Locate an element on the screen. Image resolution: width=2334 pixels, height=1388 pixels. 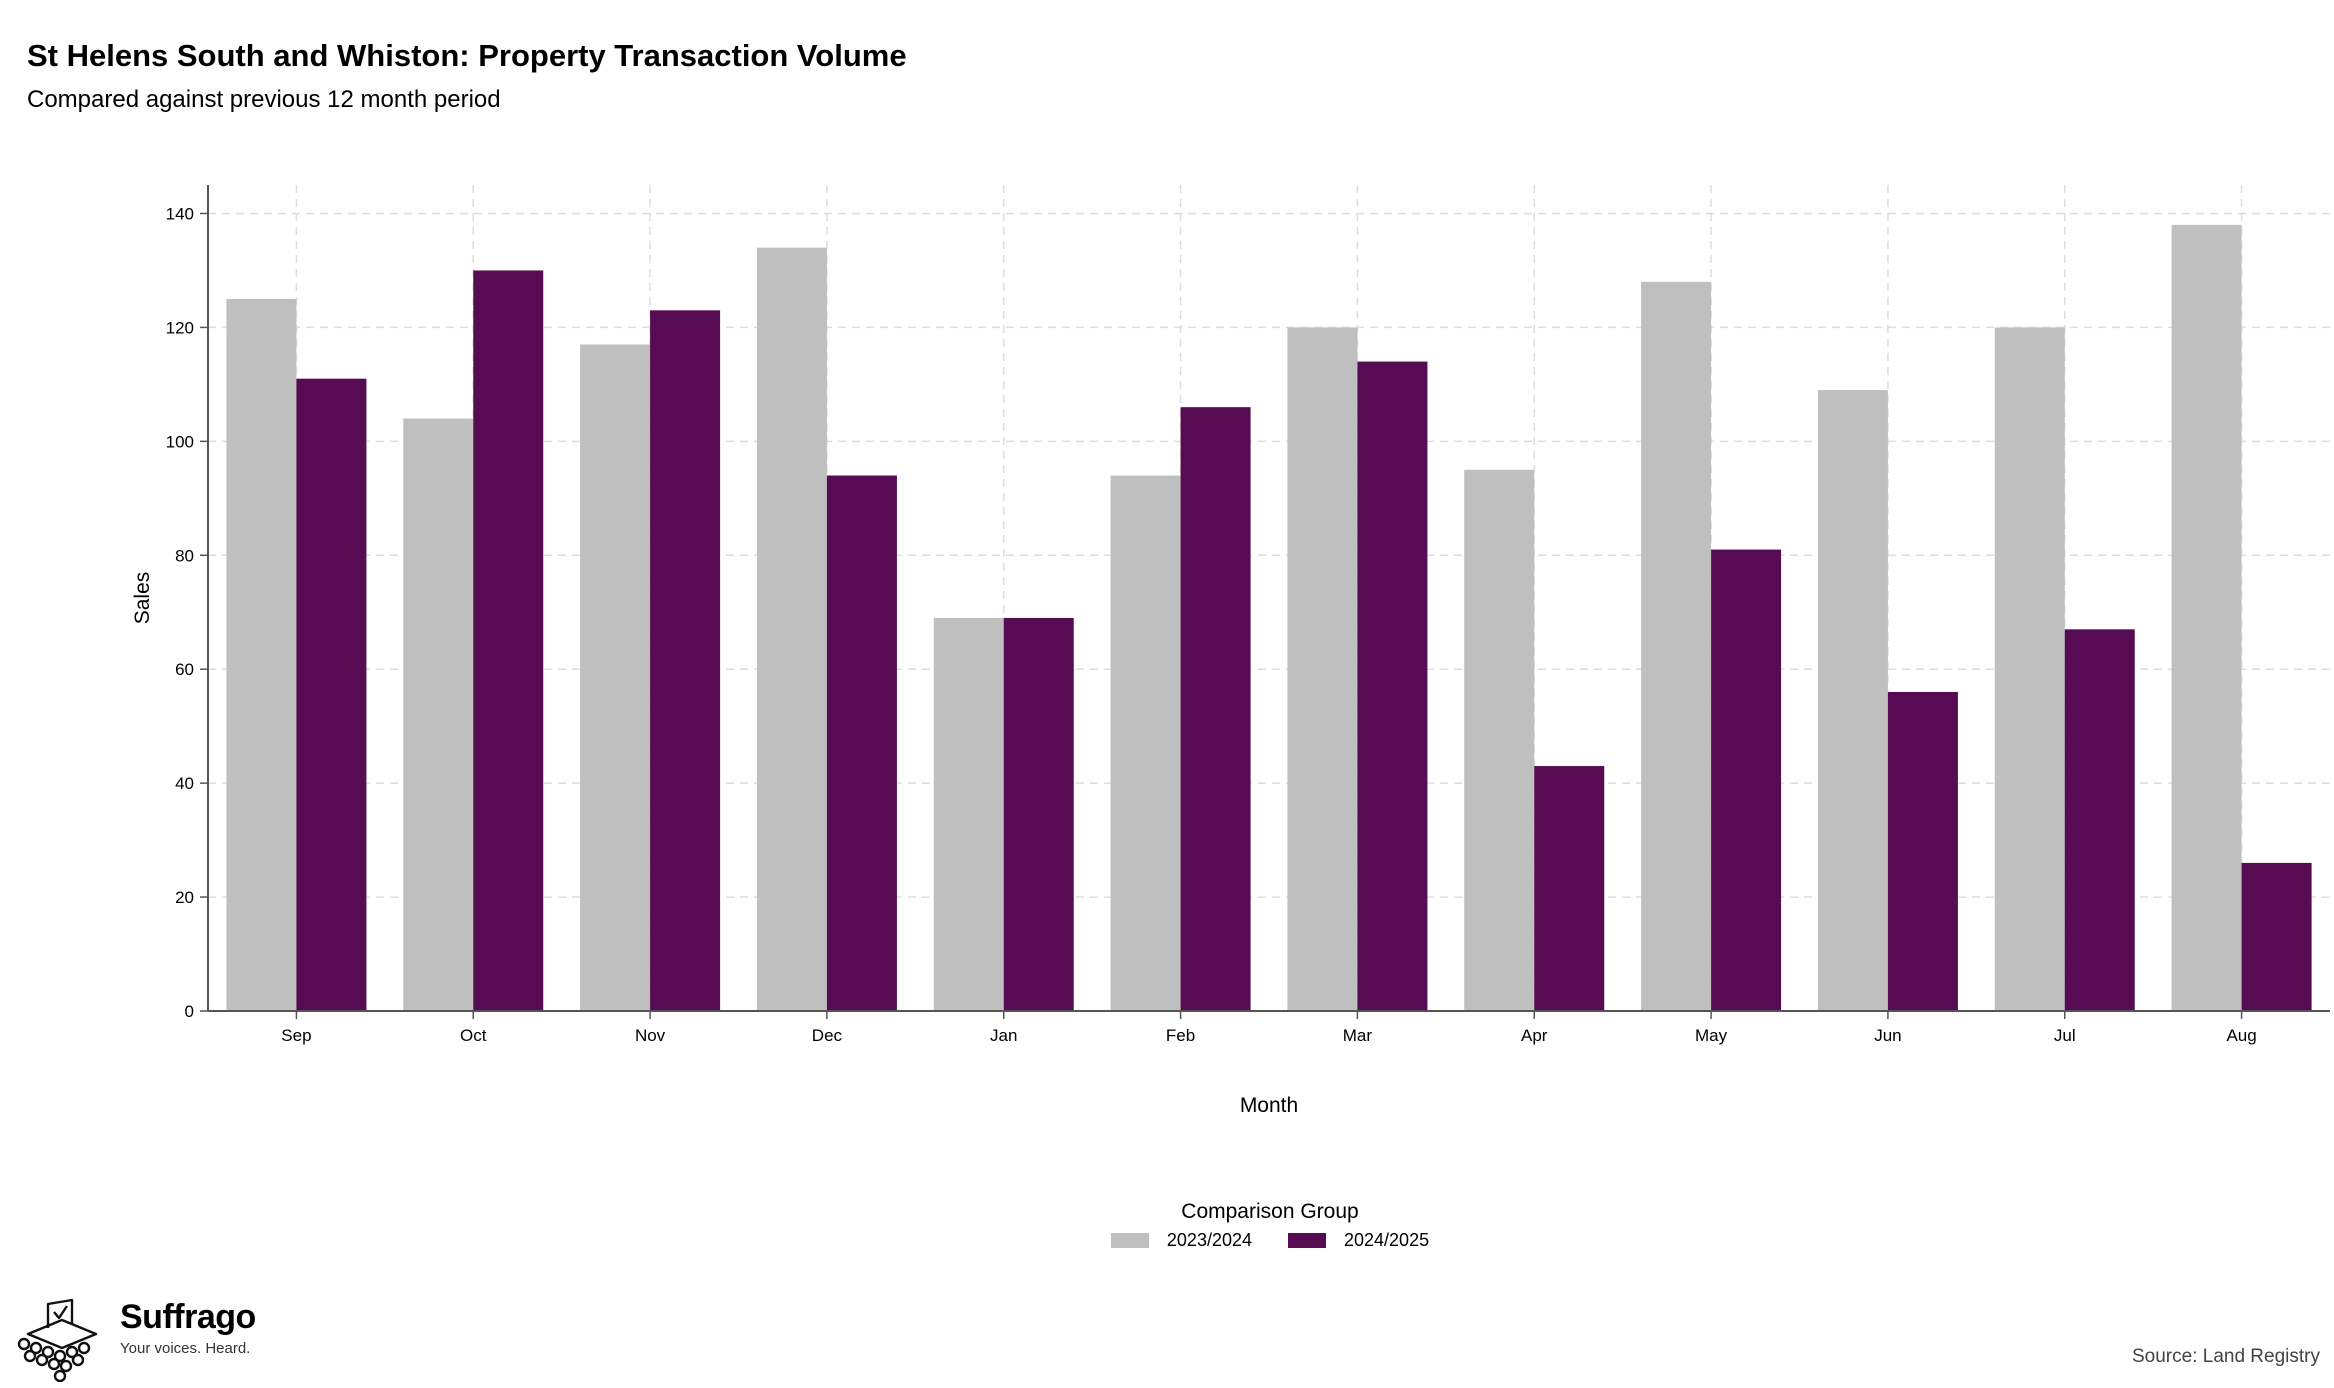
y-tick-label: 100 is located at coordinates (180, 441).